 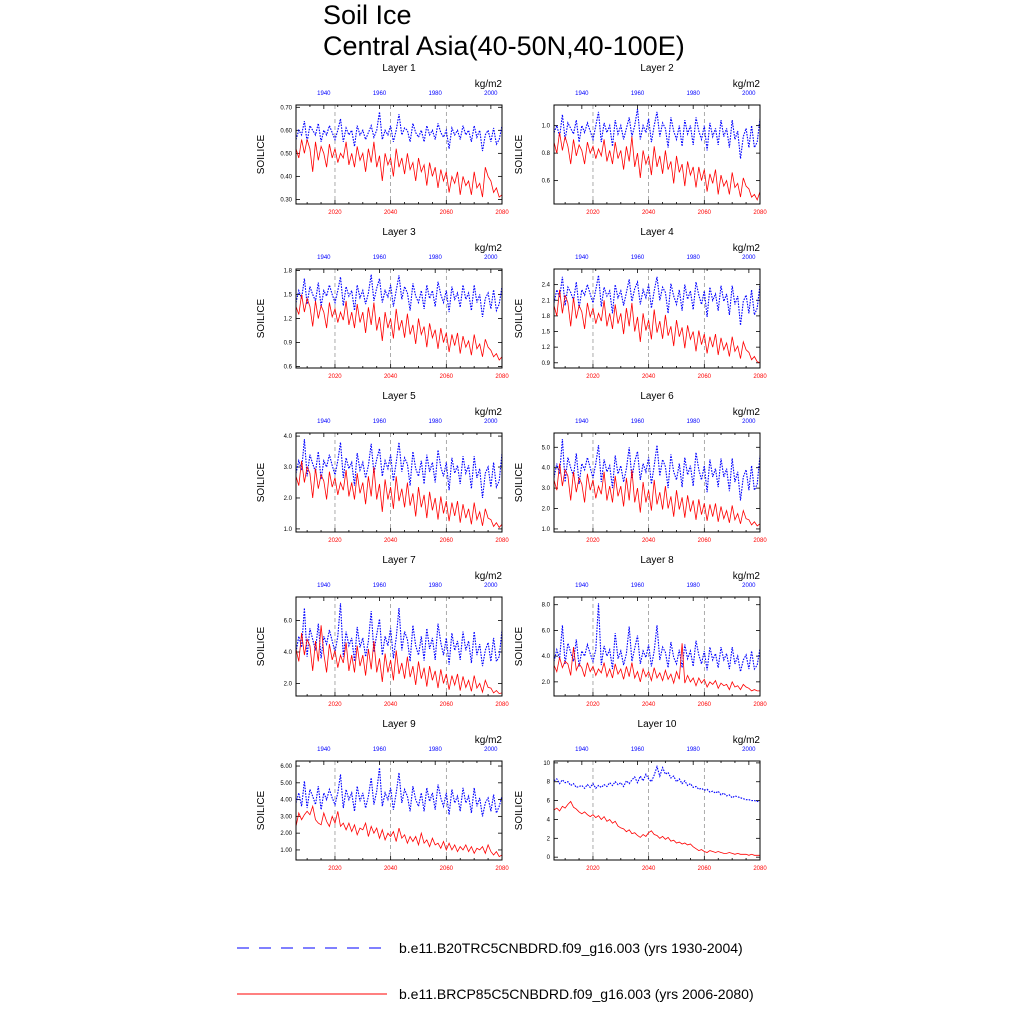 I want to click on y-tick-label: 1.00, so click(x=286, y=851).